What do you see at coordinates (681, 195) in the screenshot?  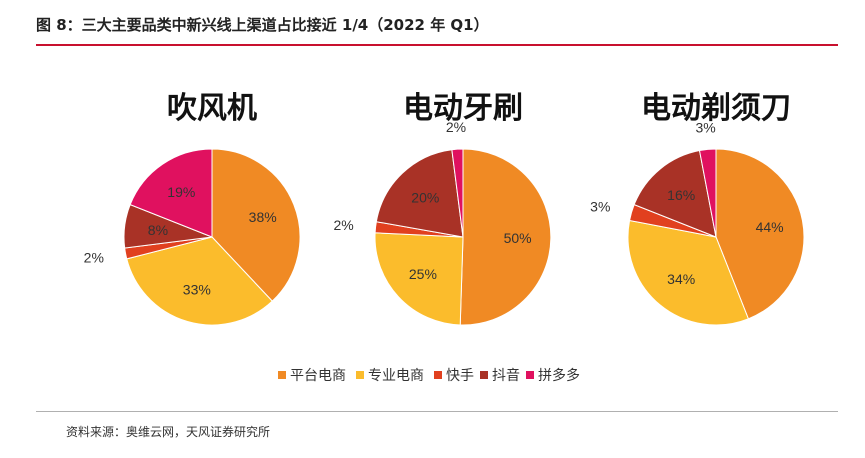 I see `data-label: 16%` at bounding box center [681, 195].